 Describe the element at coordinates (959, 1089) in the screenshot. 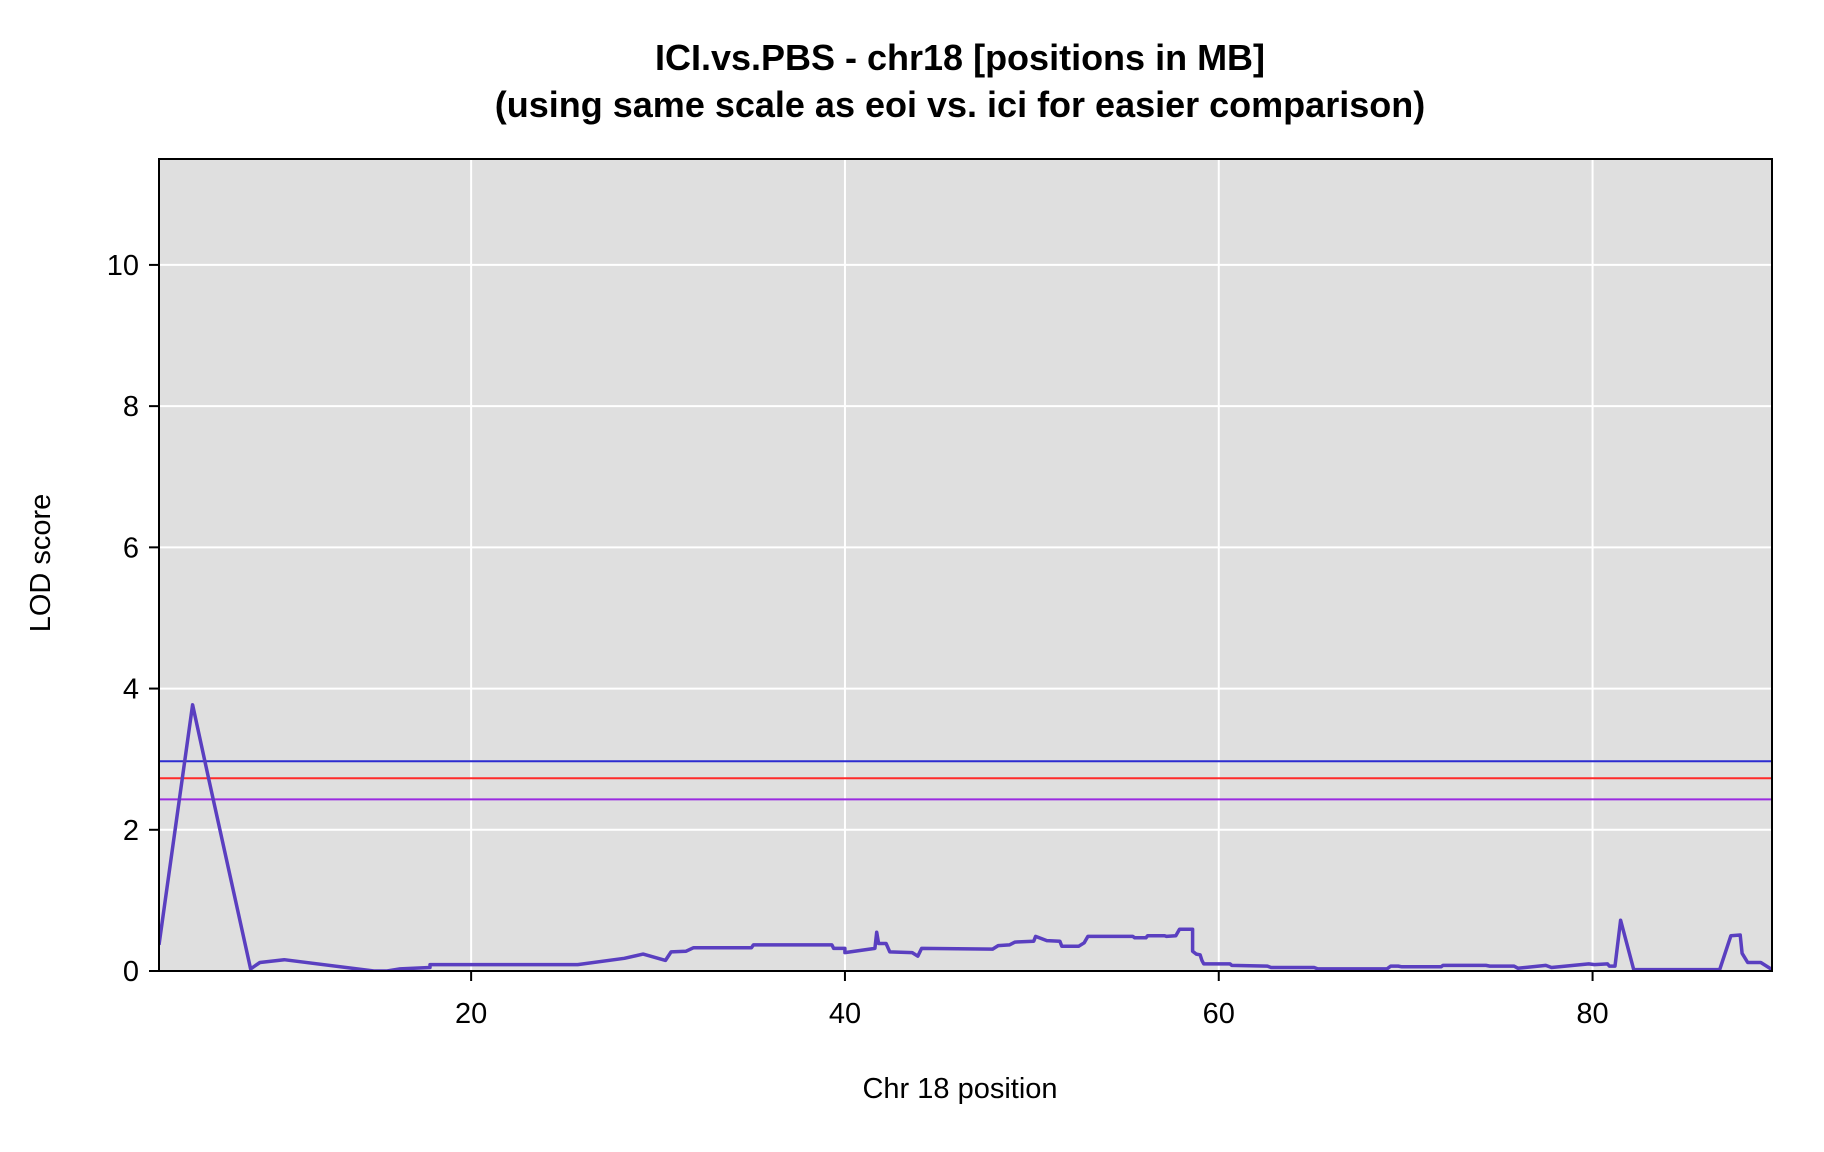

I see `x-axis-label: Chr 18 position` at that location.